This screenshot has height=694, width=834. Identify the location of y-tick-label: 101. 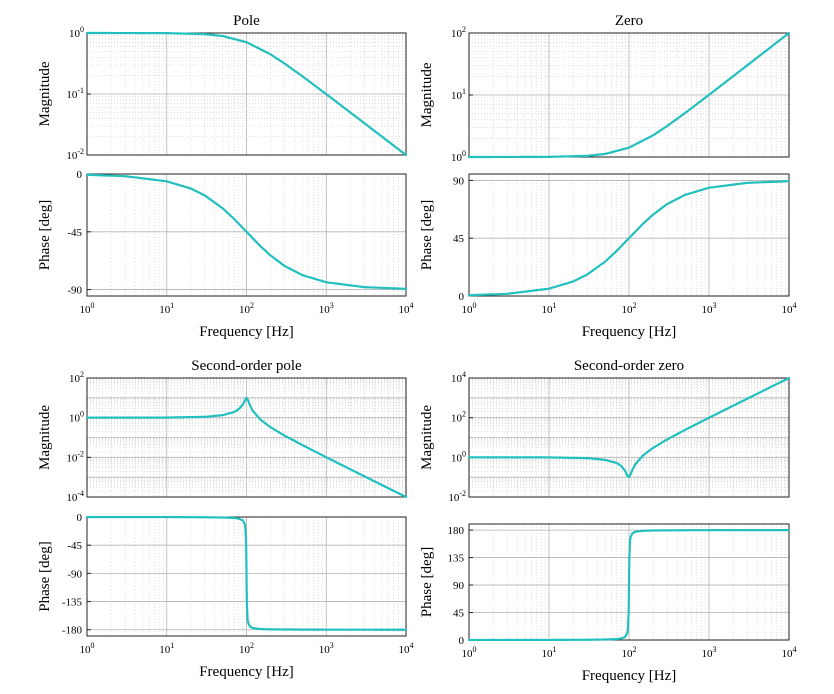
(458, 94).